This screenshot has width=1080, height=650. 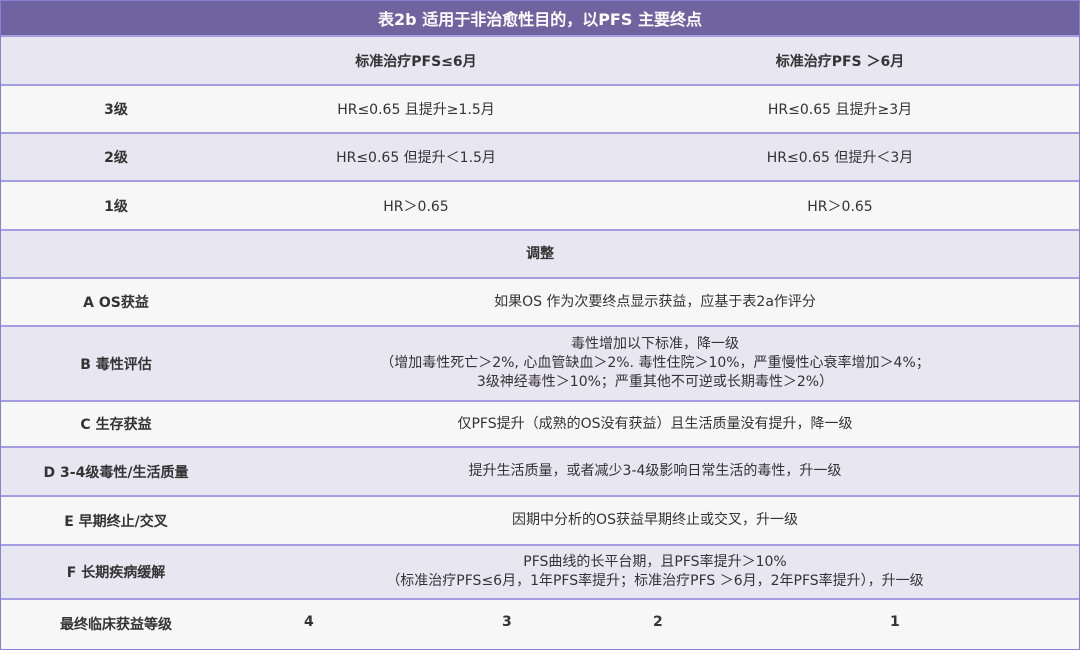 I want to click on adjust-header: 调整, so click(x=540, y=253).